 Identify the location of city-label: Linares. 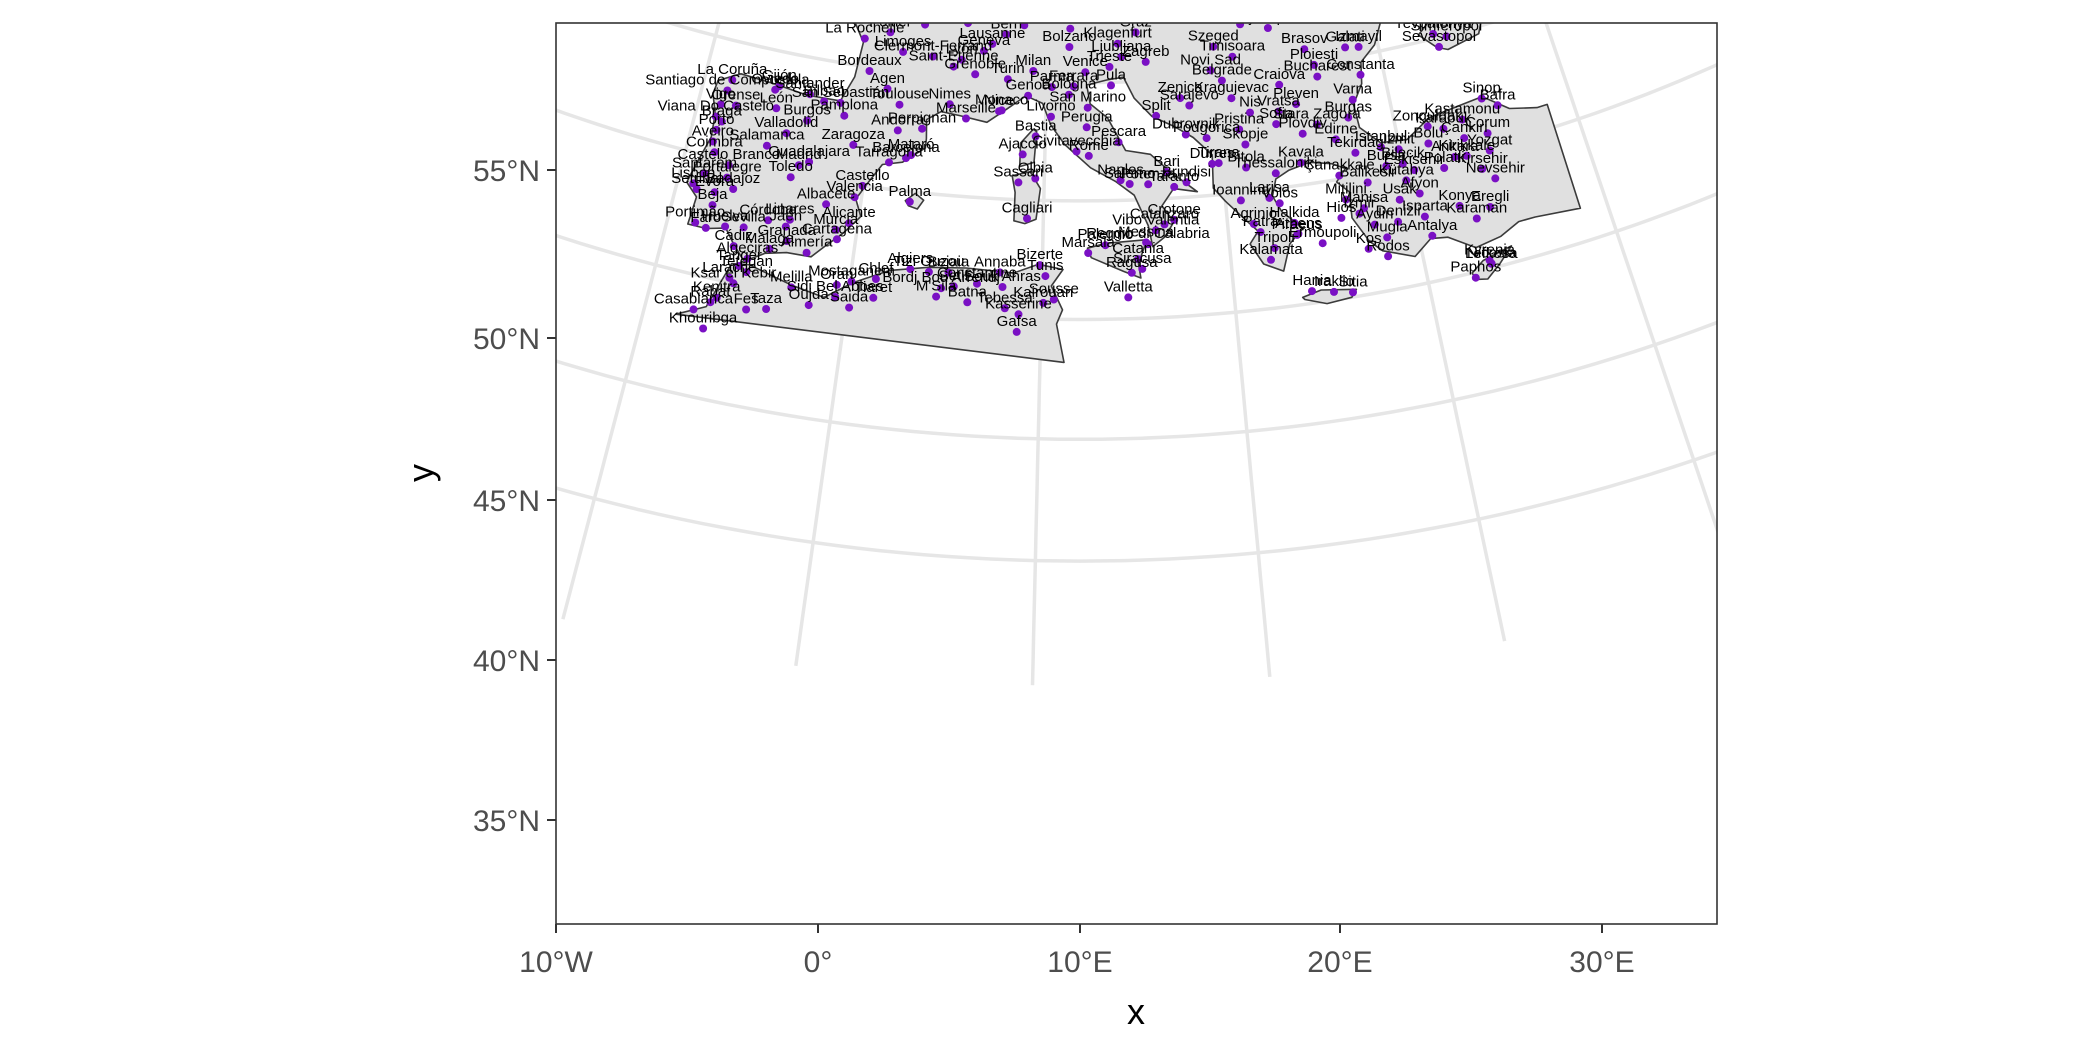
(789, 209).